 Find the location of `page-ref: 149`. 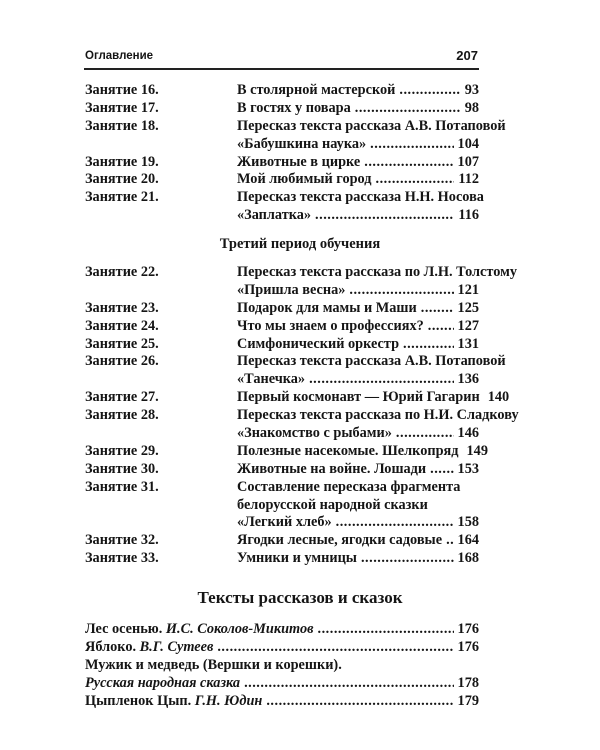

page-ref: 149 is located at coordinates (477, 450).